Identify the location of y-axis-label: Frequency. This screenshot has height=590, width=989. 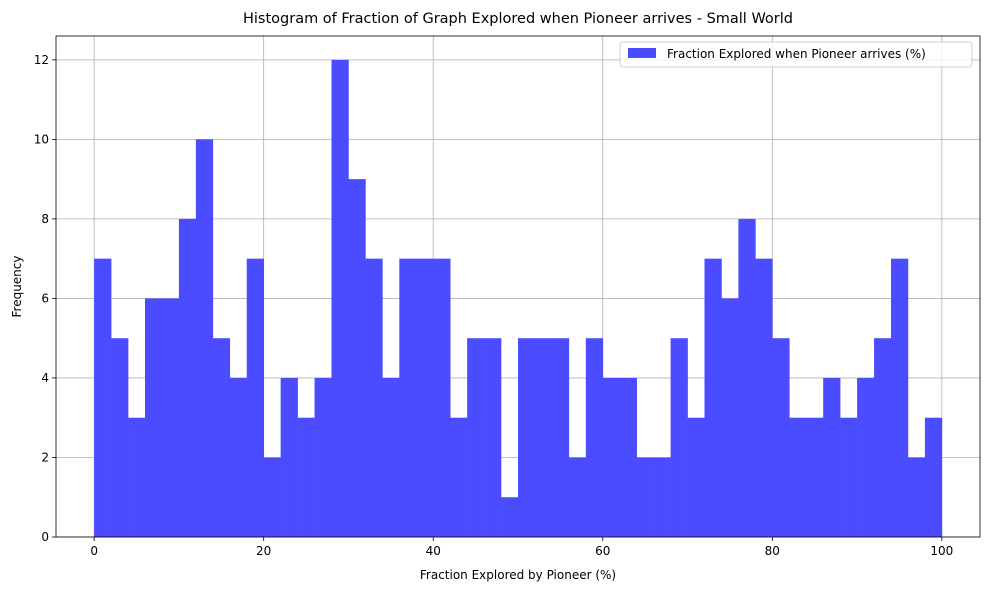
(17, 287).